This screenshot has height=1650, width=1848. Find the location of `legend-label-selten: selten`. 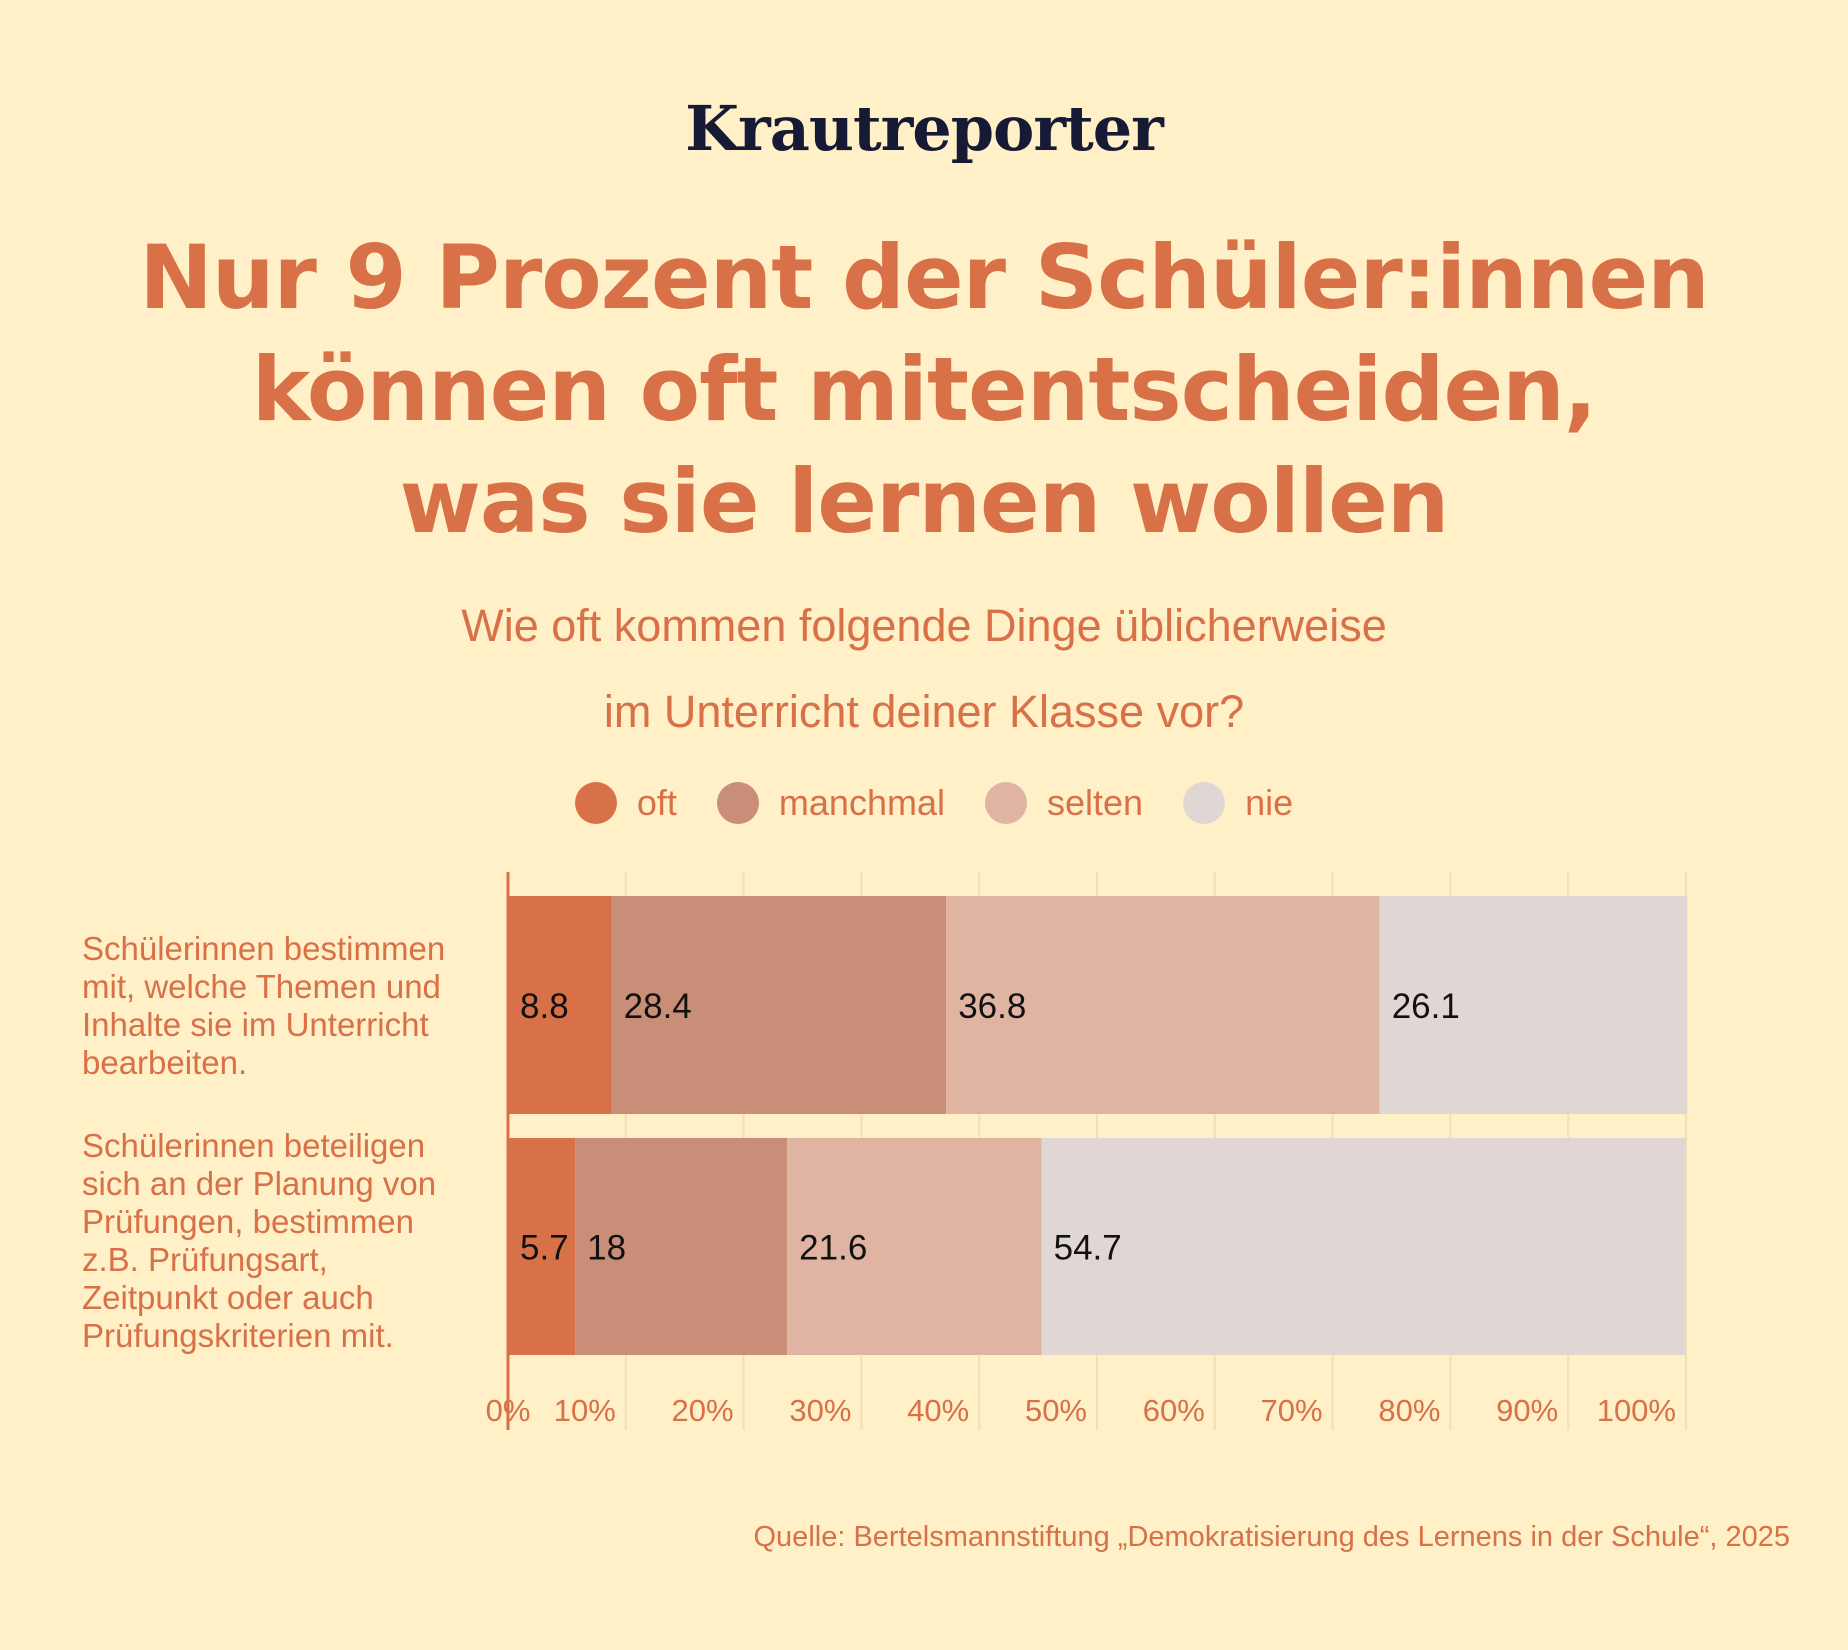

legend-label-selten: selten is located at coordinates (1095, 802).